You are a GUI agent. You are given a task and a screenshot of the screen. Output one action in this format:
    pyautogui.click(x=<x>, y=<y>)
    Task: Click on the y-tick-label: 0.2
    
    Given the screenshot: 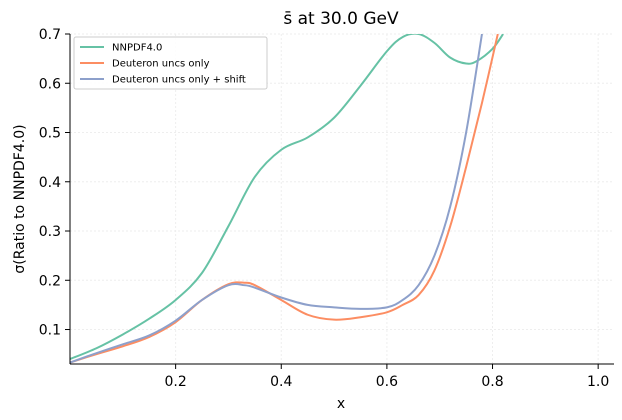 What is the action you would take?
    pyautogui.click(x=50, y=281)
    